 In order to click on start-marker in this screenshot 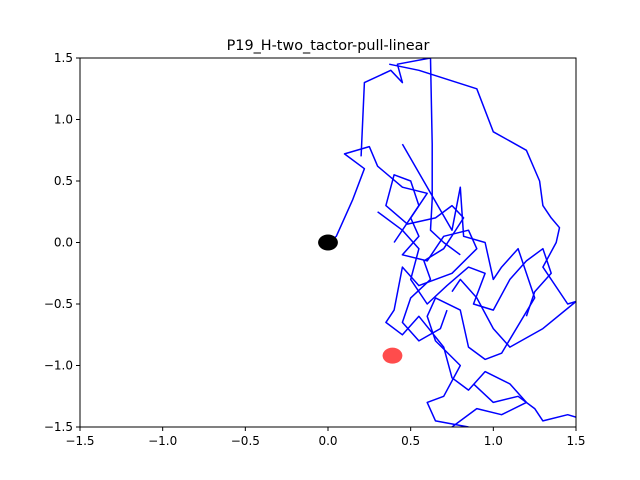, I will do `click(328, 242)`.